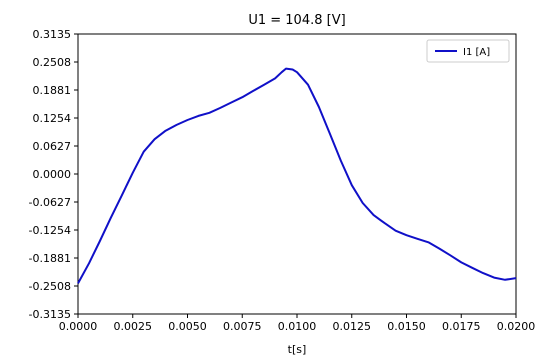 The image size is (540, 358). What do you see at coordinates (52, 118) in the screenshot?
I see `y-tick-label: 0.1254` at bounding box center [52, 118].